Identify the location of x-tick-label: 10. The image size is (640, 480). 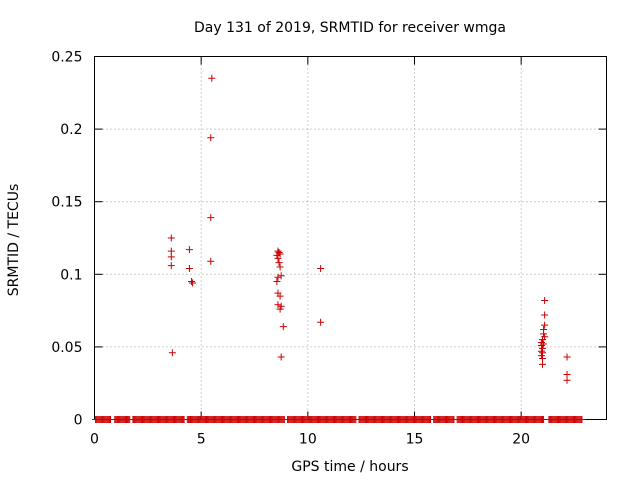
(308, 440).